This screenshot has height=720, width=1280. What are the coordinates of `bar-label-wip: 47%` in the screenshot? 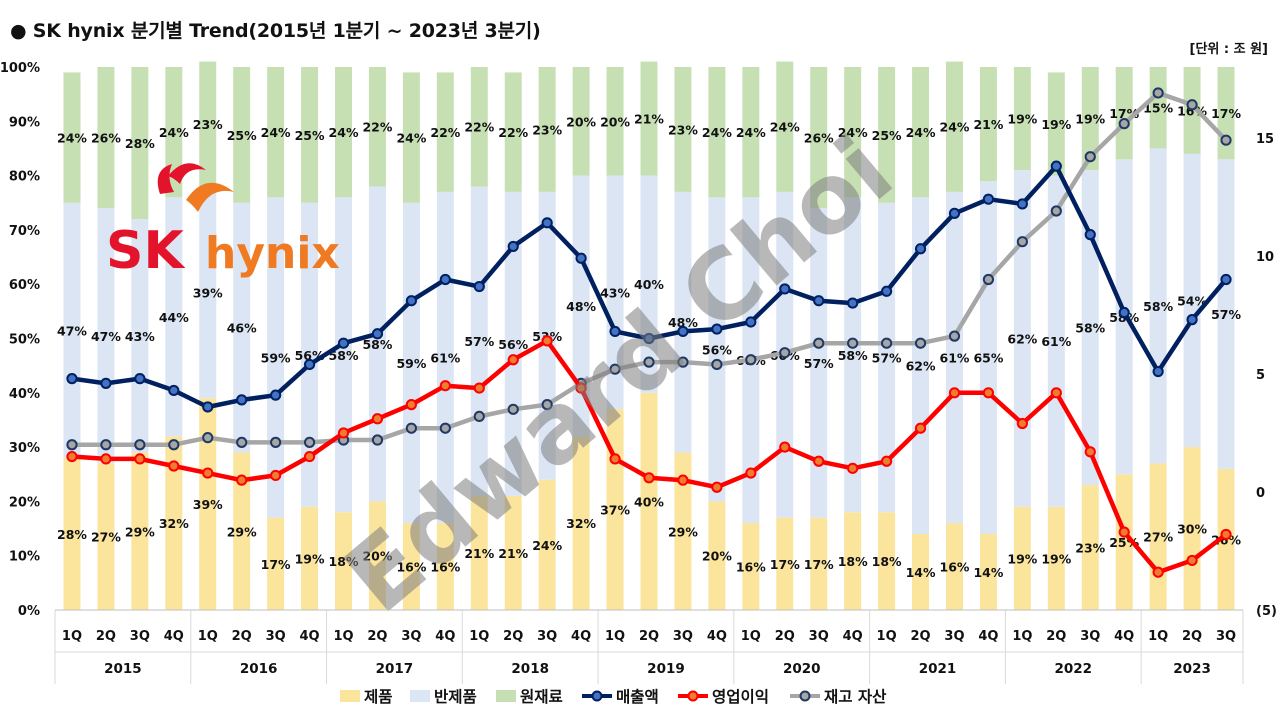 It's located at (72, 330).